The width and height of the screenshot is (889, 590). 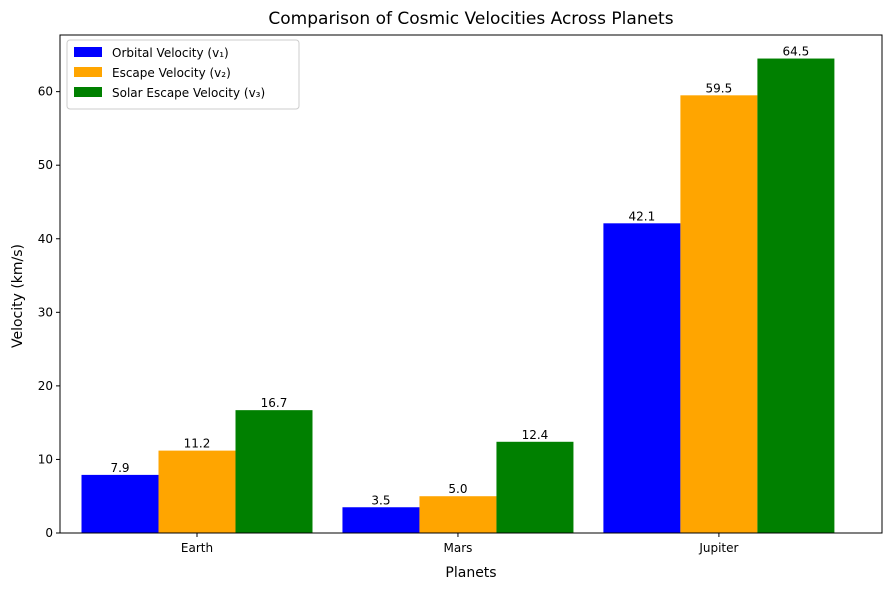 What do you see at coordinates (642, 216) in the screenshot?
I see `data-label: 42.1` at bounding box center [642, 216].